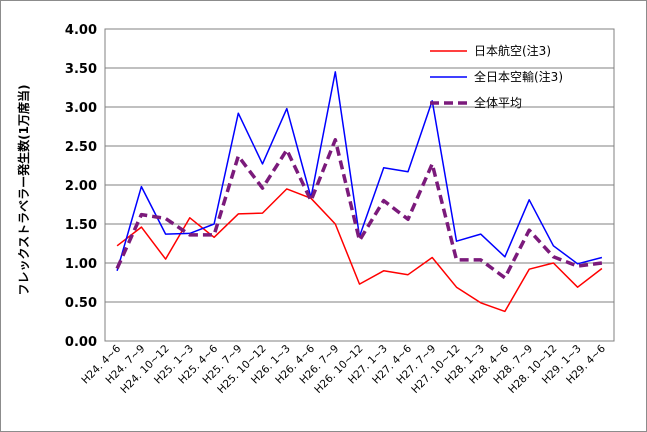 This screenshot has height=432, width=647. Describe the element at coordinates (81, 225) in the screenshot. I see `y-tick-label: 1.50` at that location.